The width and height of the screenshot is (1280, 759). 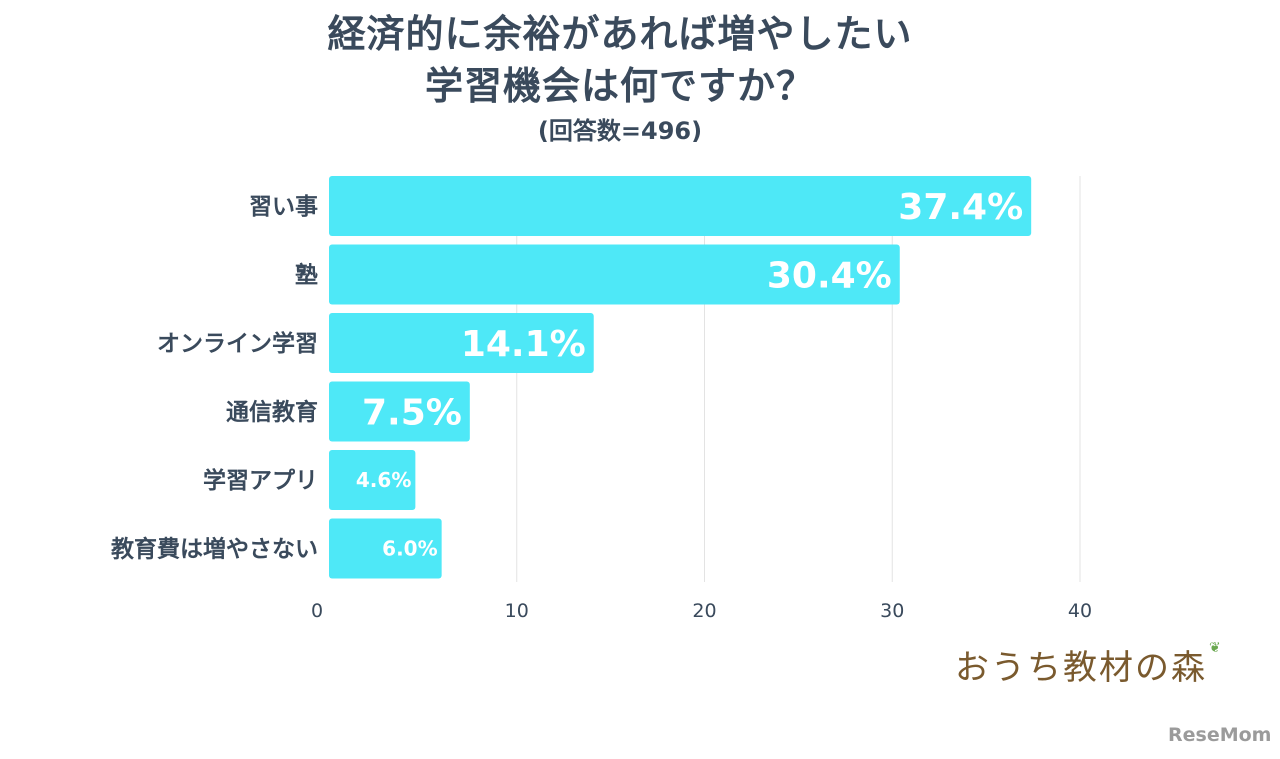 What do you see at coordinates (517, 611) in the screenshot?
I see `x-tick-label-10: 10` at bounding box center [517, 611].